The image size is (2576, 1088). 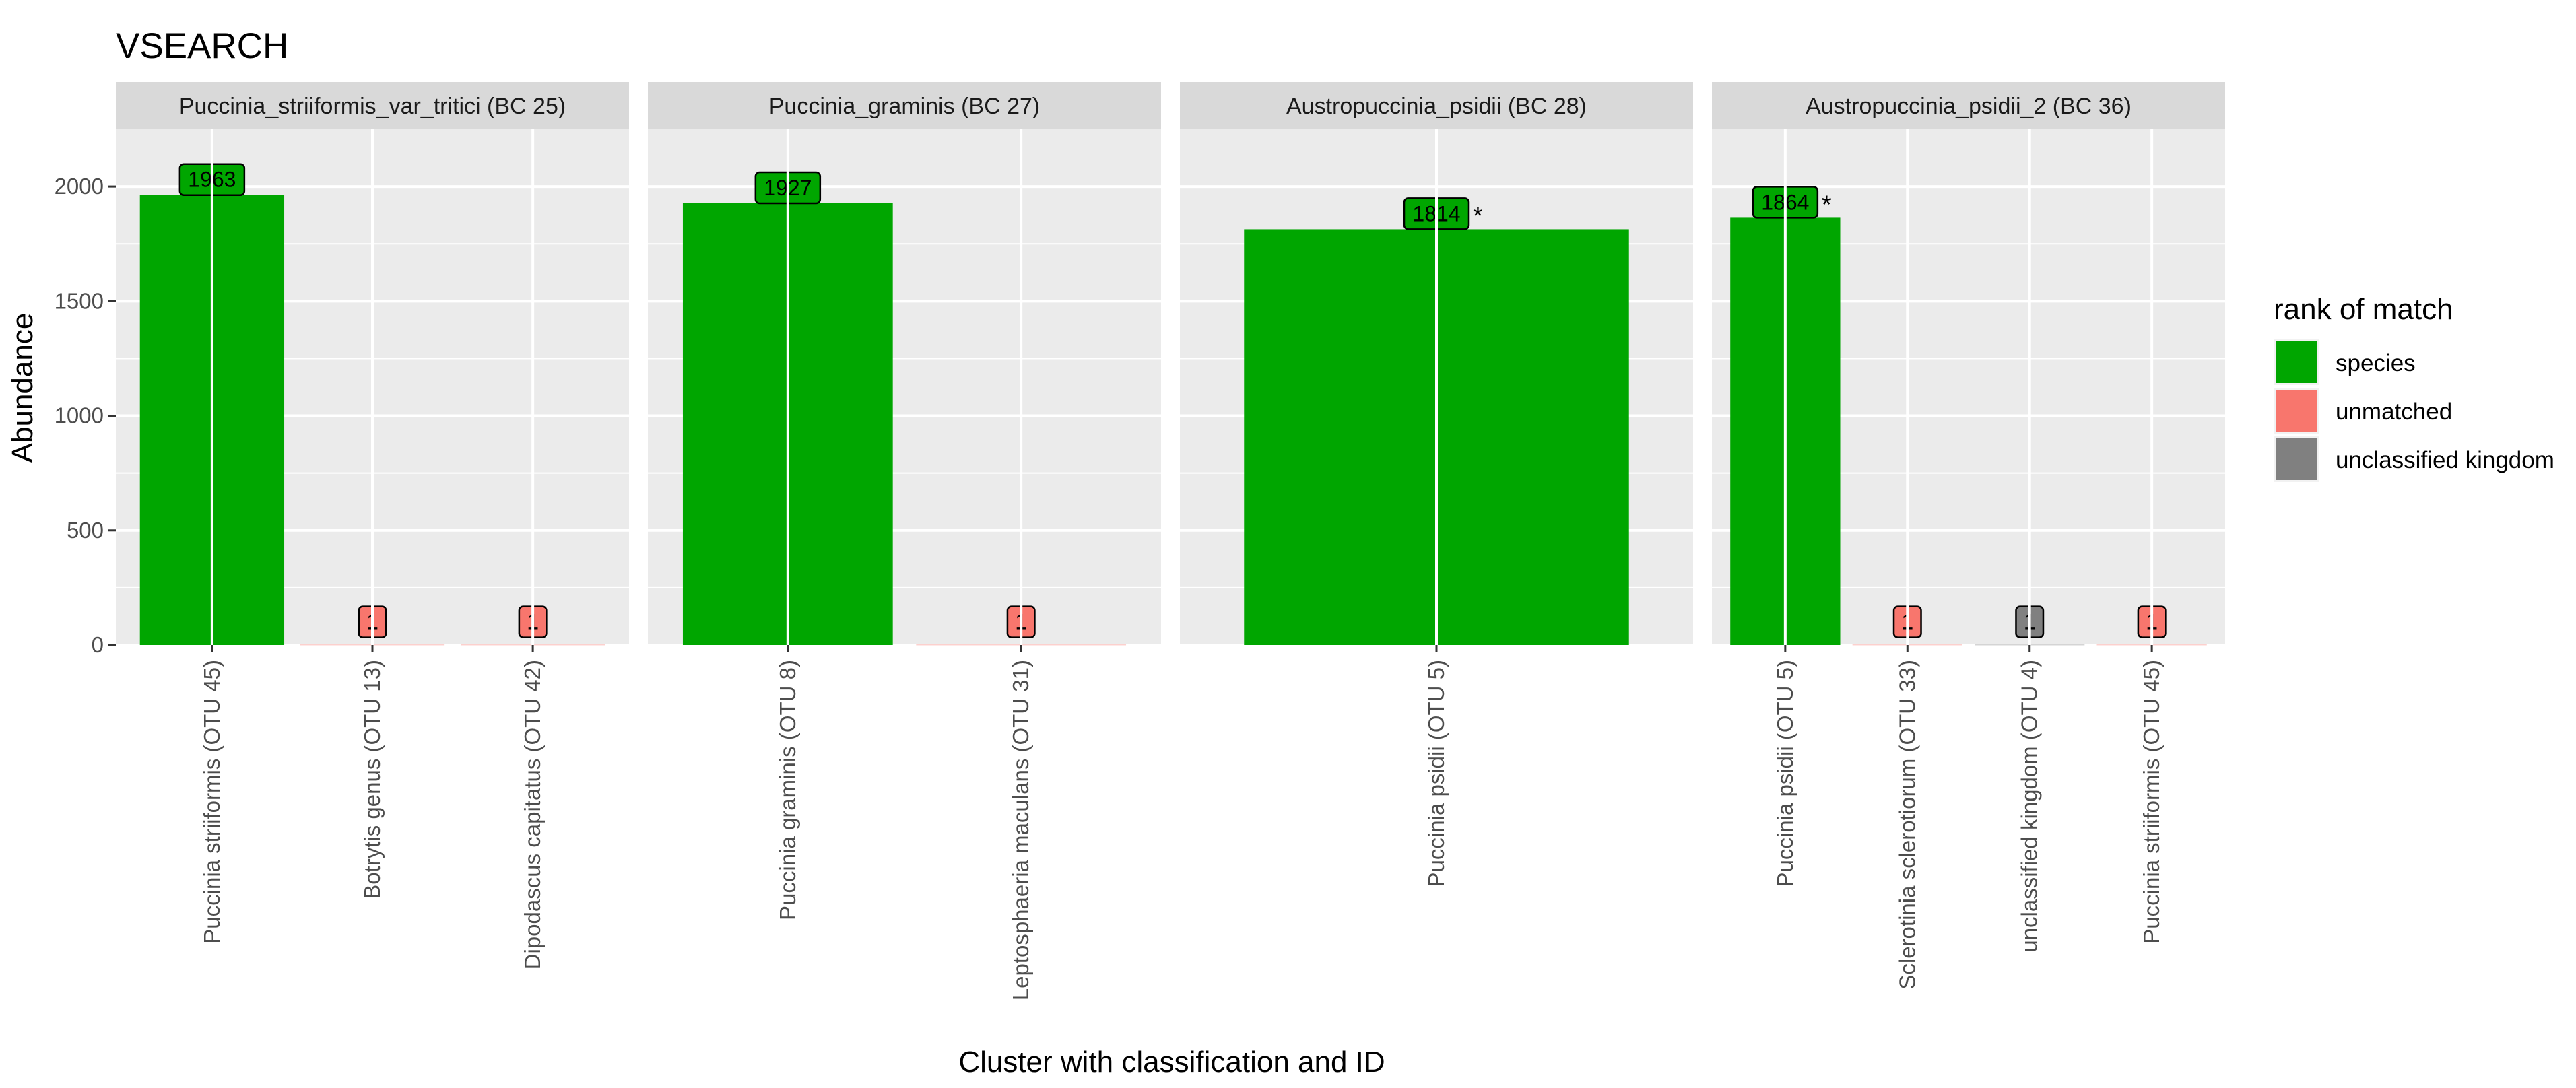 I want to click on facet-title: Puccinia_graminis (BC 27), so click(x=905, y=107).